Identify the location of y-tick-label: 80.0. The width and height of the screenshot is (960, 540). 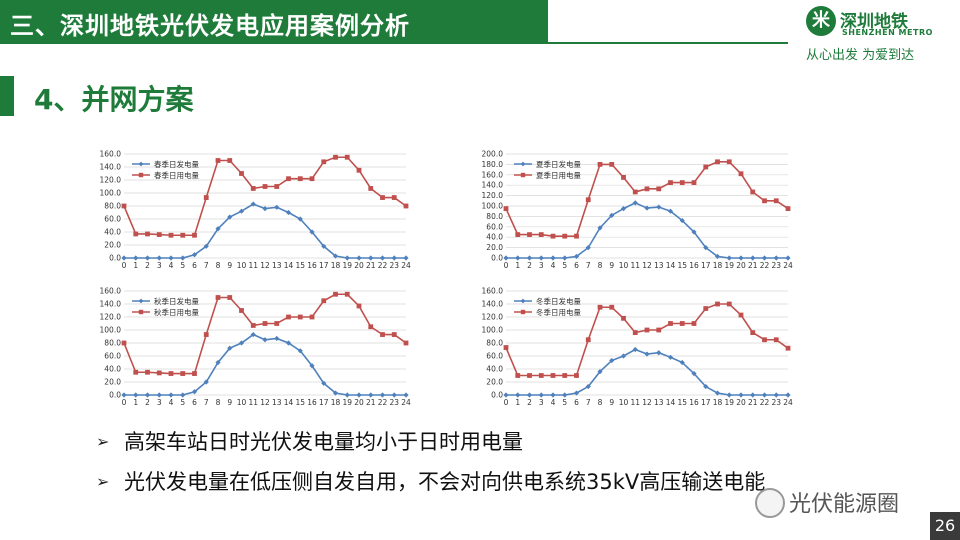
(112, 343).